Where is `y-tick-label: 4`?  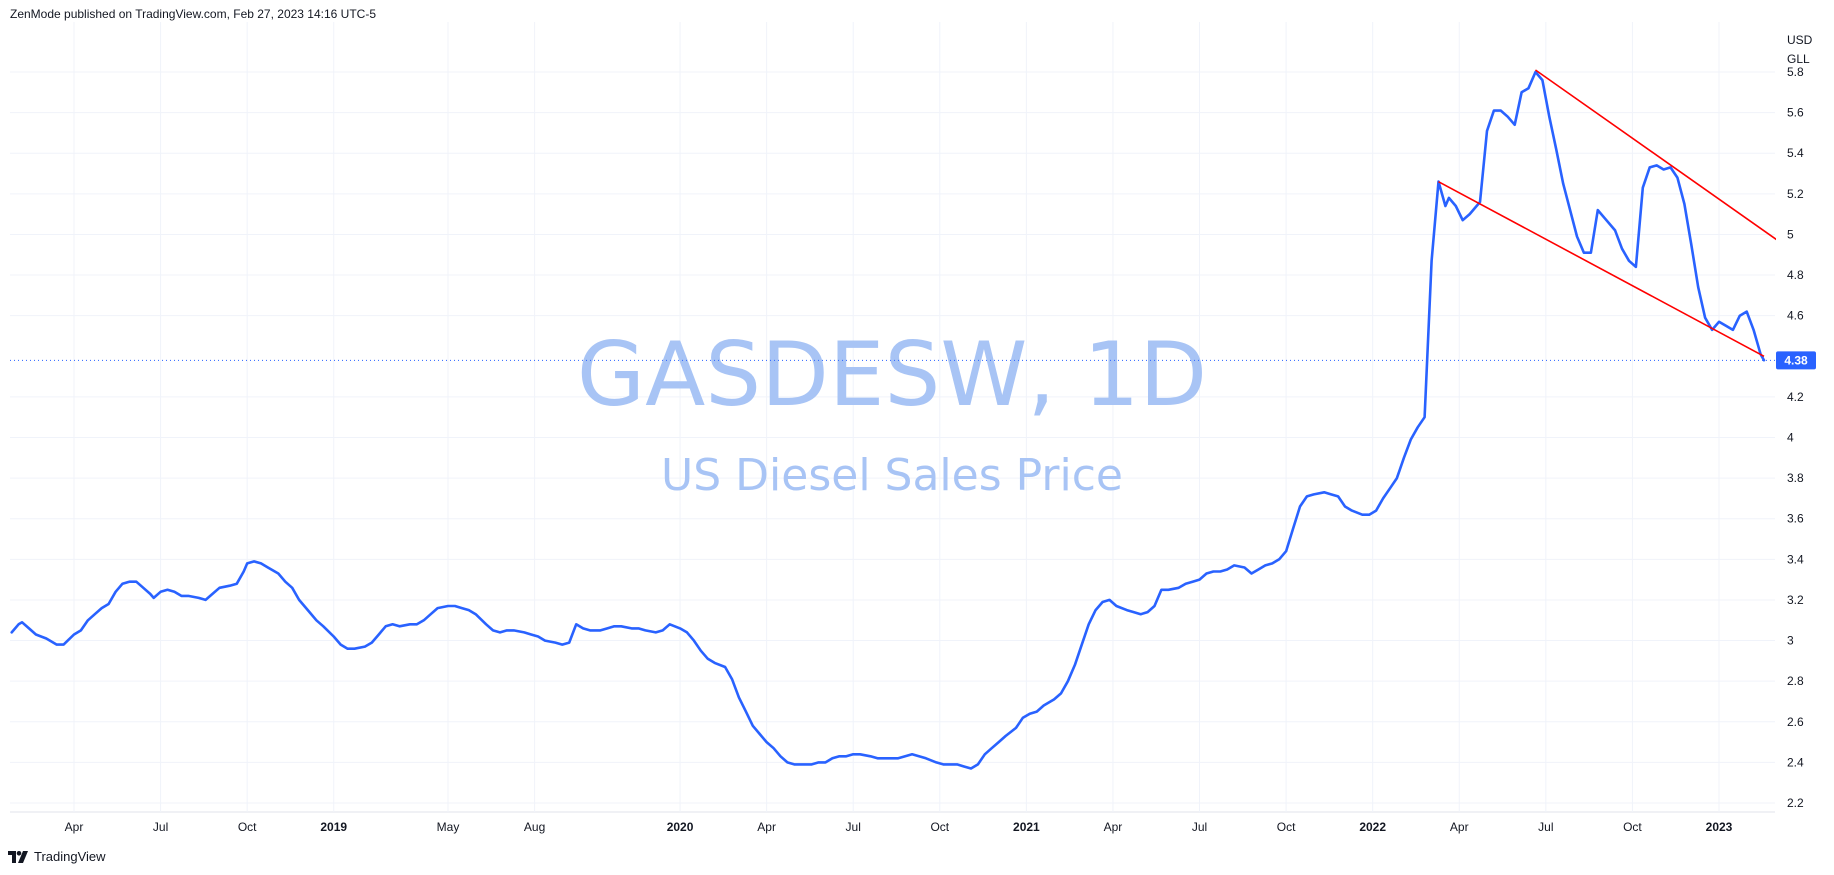
y-tick-label: 4 is located at coordinates (1790, 438).